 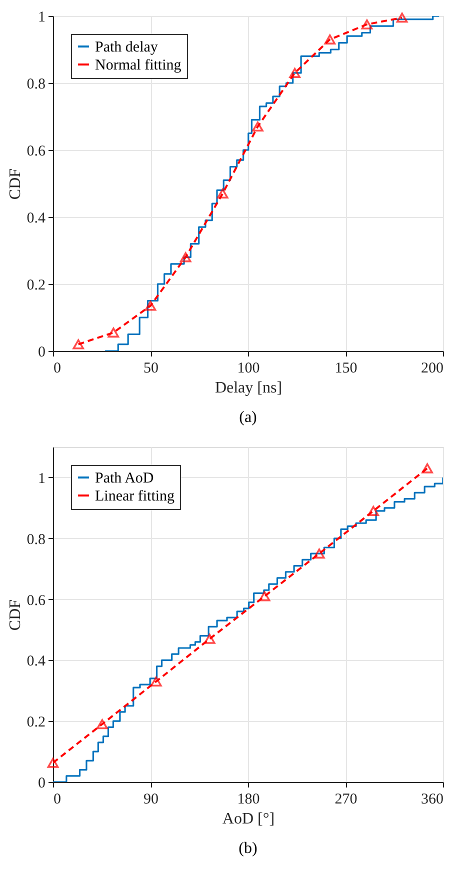 What do you see at coordinates (432, 368) in the screenshot?
I see `x-tick-label: 200` at bounding box center [432, 368].